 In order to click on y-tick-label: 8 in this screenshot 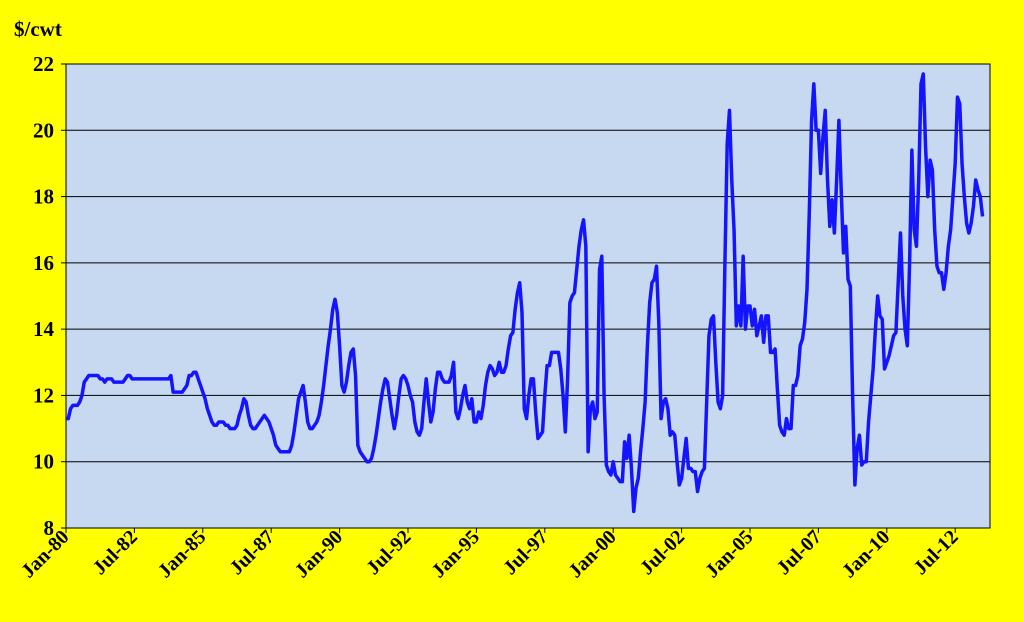, I will do `click(49, 528)`.